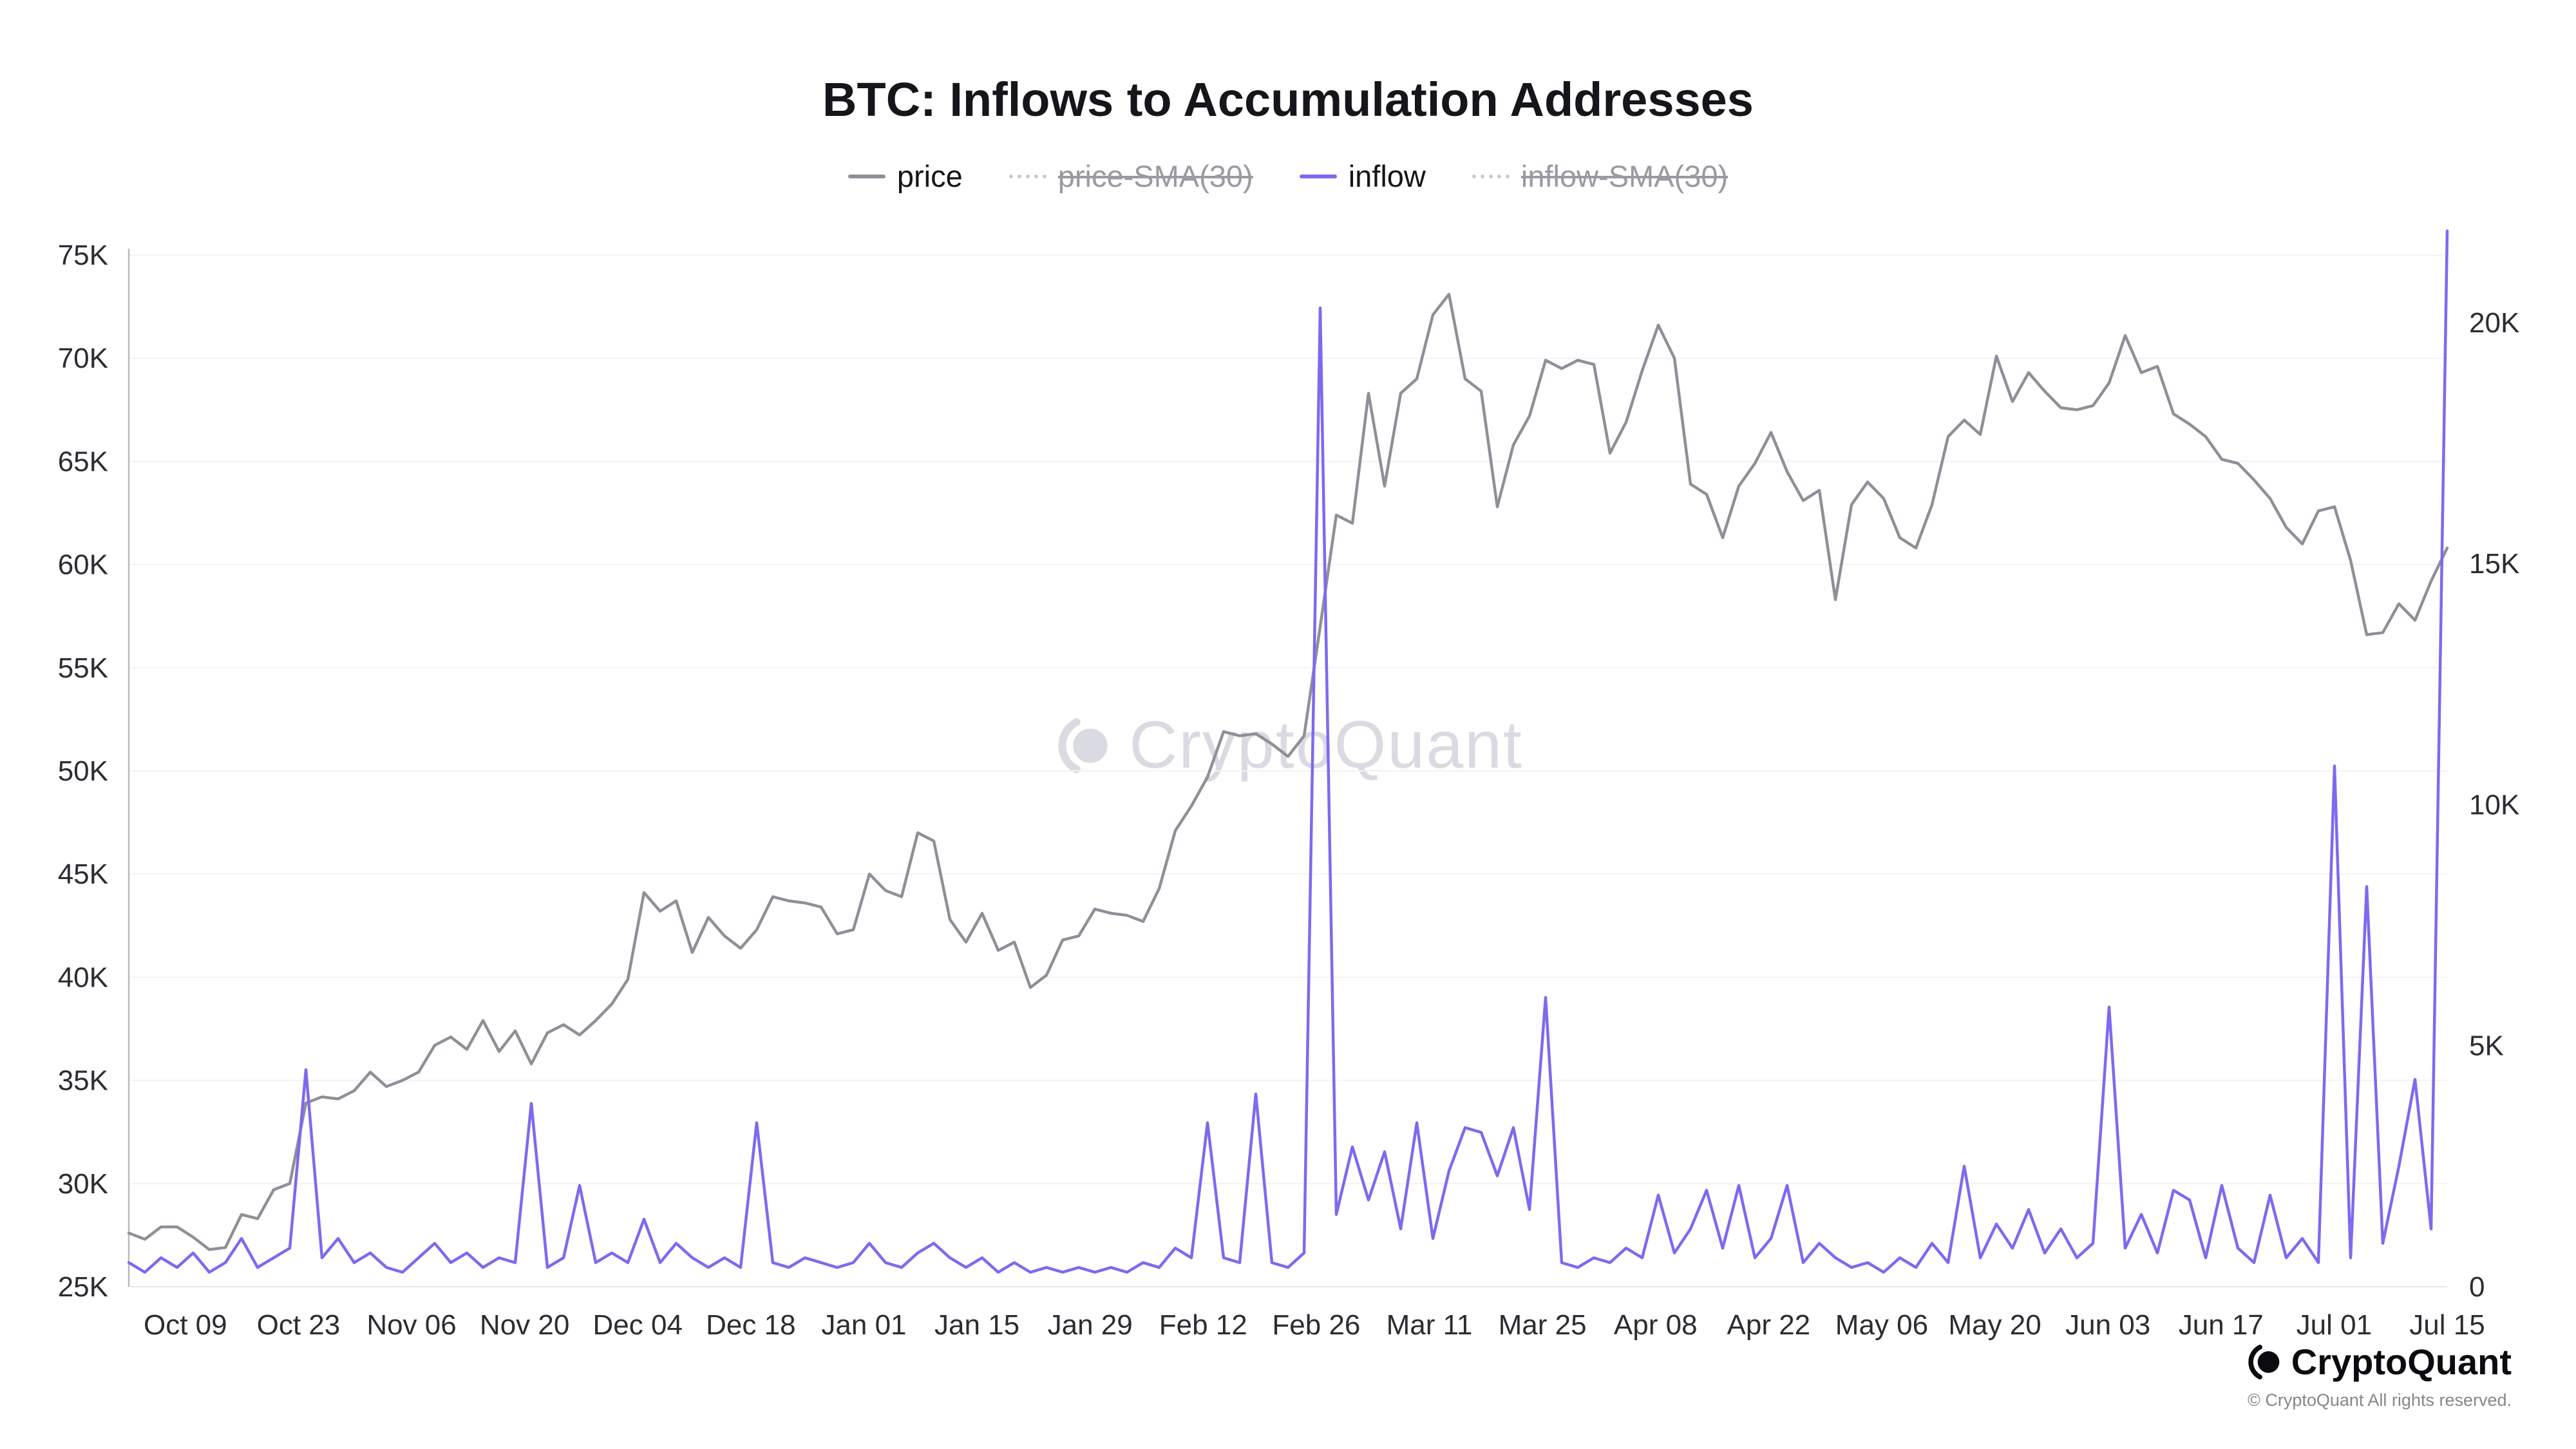 The width and height of the screenshot is (2576, 1449). I want to click on legend-item-price: price, so click(906, 176).